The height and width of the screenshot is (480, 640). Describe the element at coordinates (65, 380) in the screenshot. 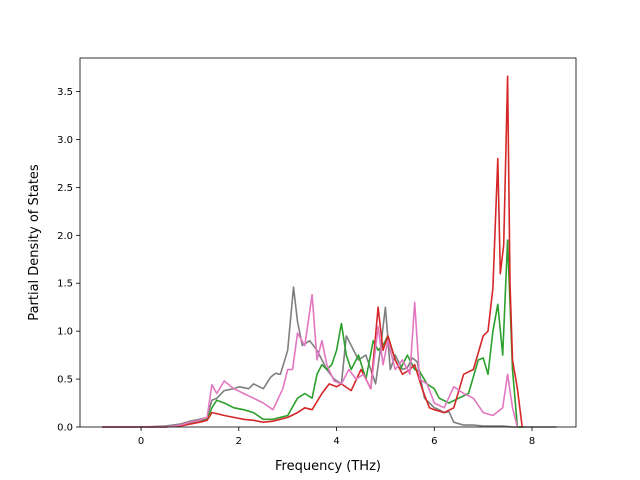

I see `y-tick-label: 0.5` at that location.